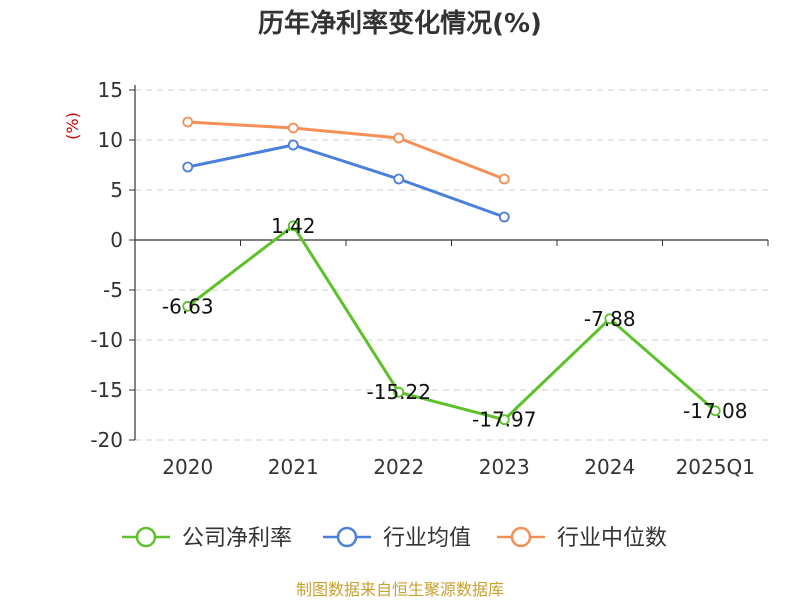  What do you see at coordinates (106, 440) in the screenshot?
I see `y-tick-label: -20` at bounding box center [106, 440].